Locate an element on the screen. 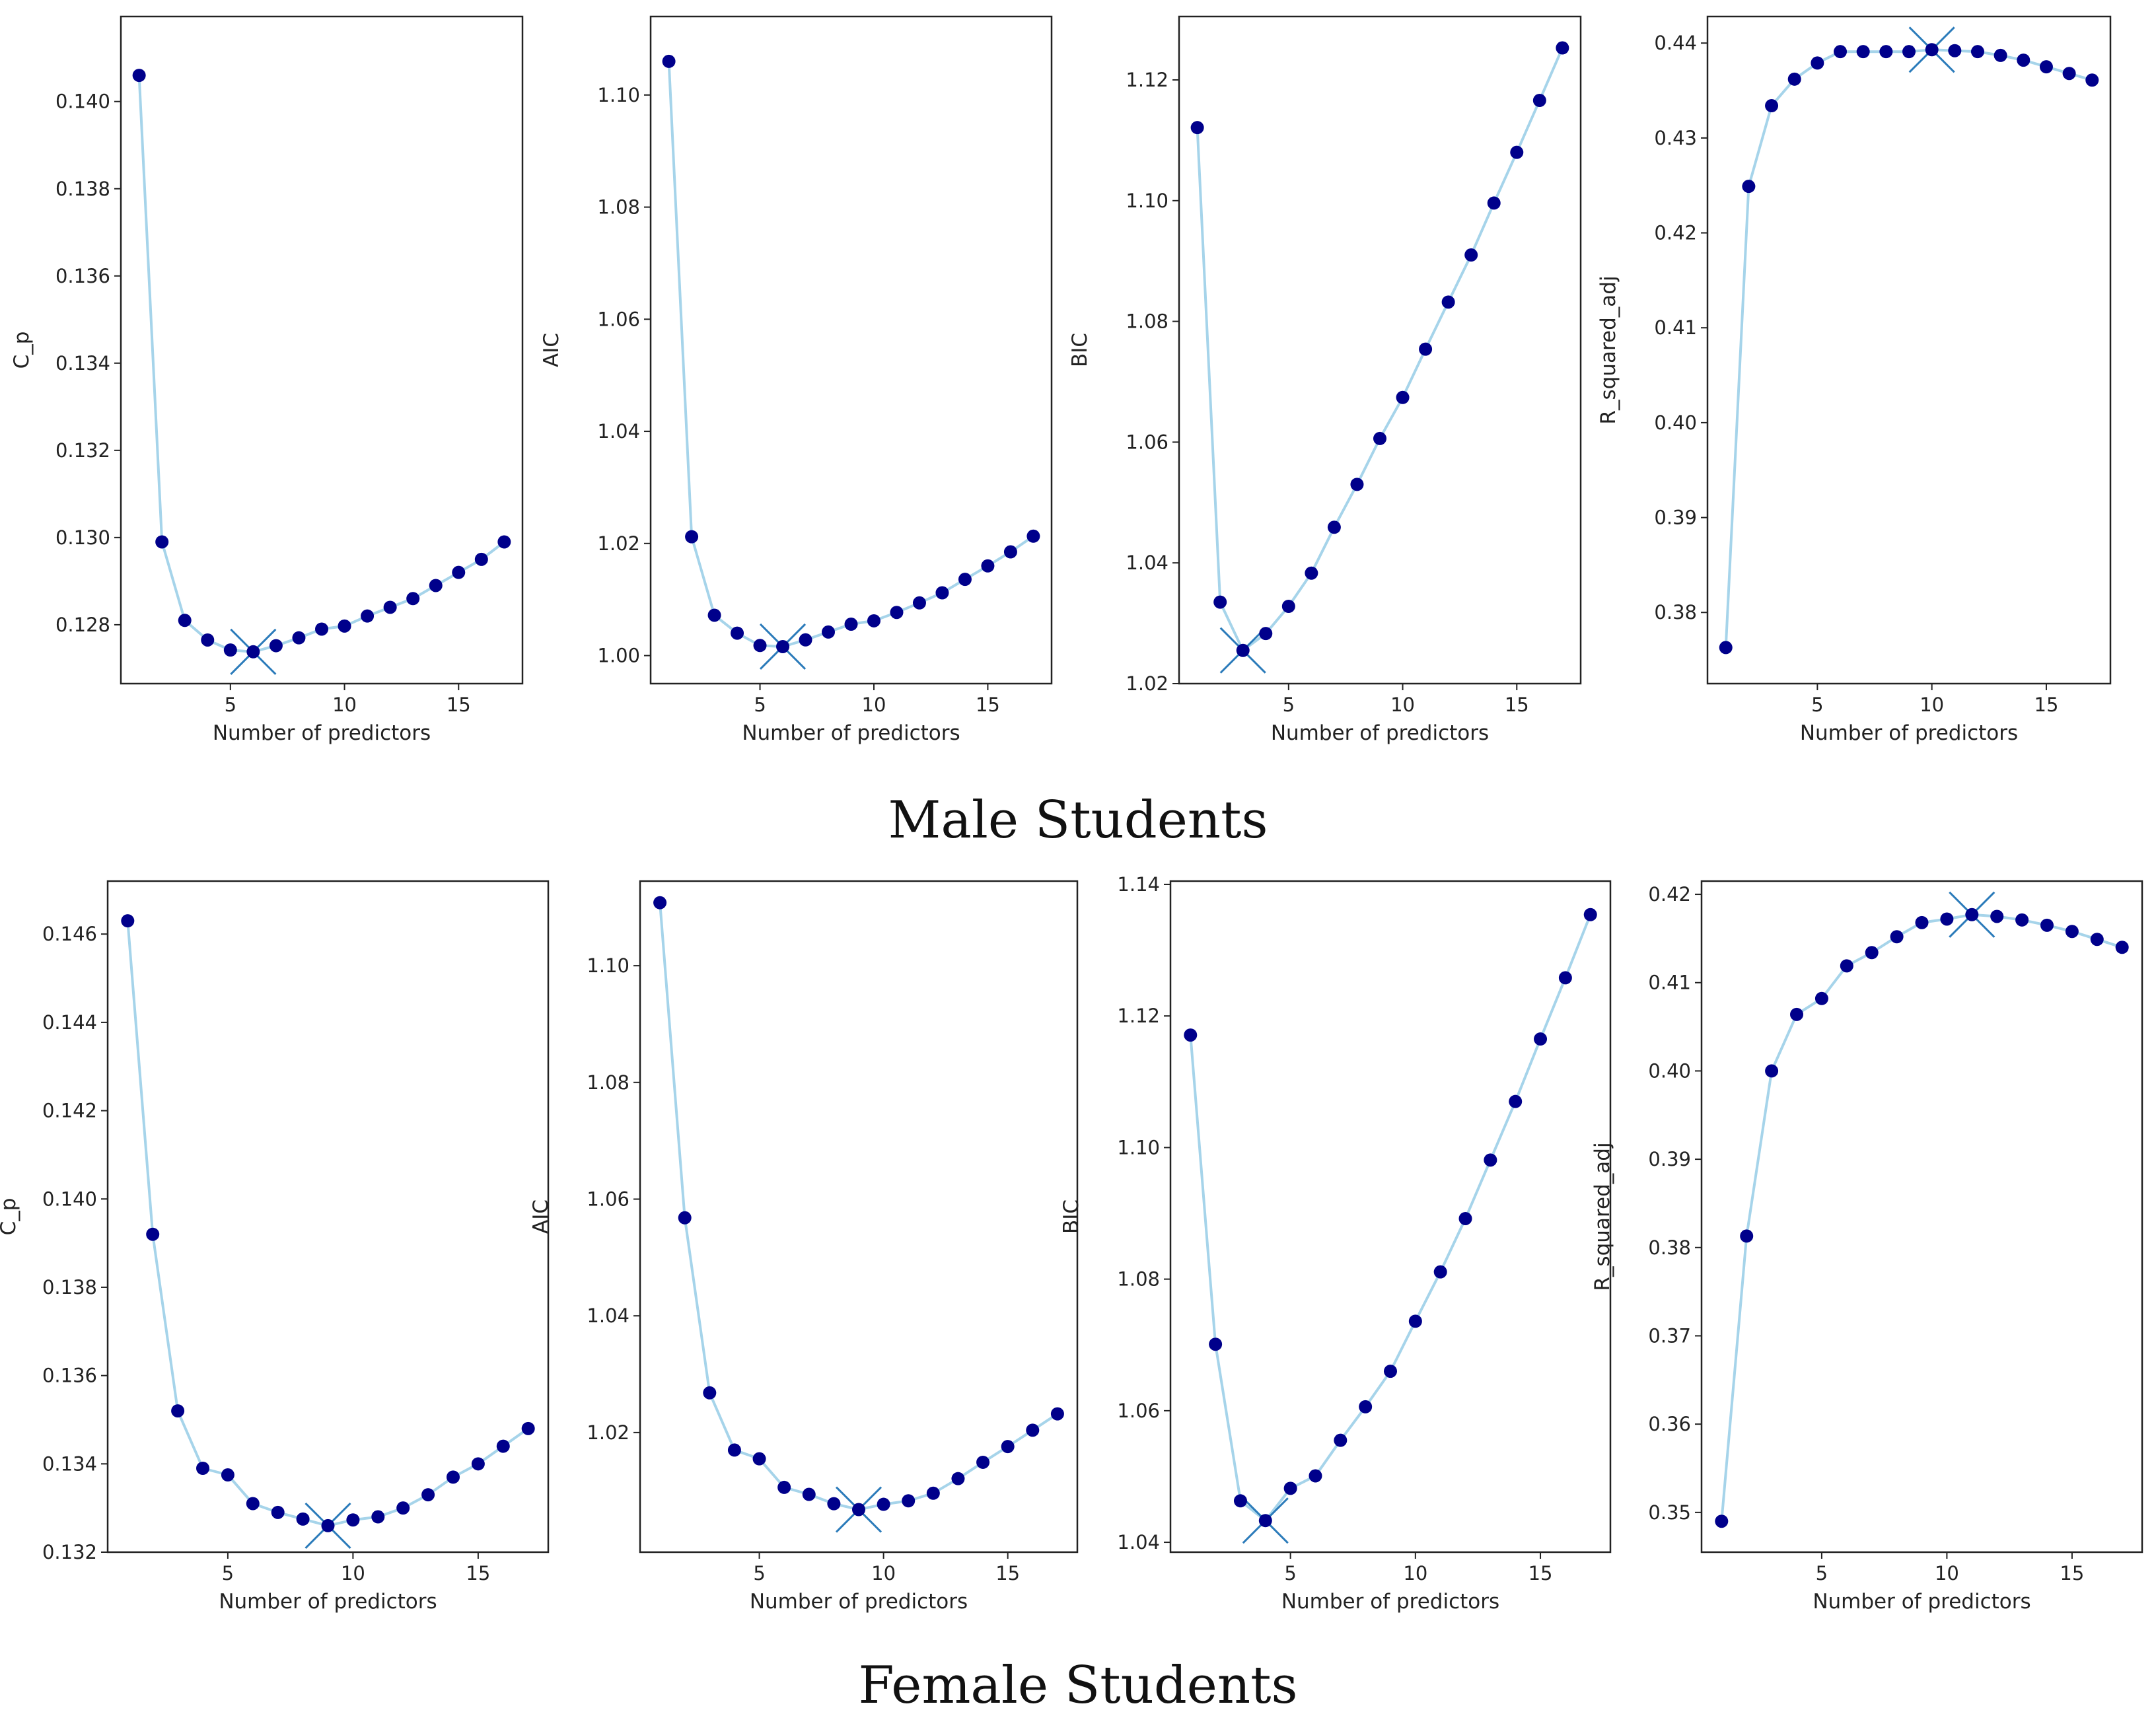 This screenshot has width=2156, height=1712. y-tick-label: 0.37 is located at coordinates (1669, 1335).